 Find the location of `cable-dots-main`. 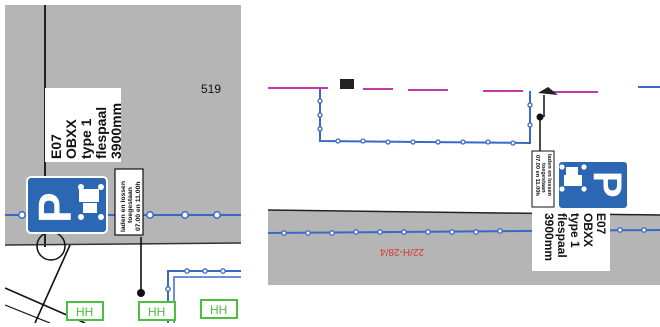

cable-dots-main is located at coordinates (119, 215).